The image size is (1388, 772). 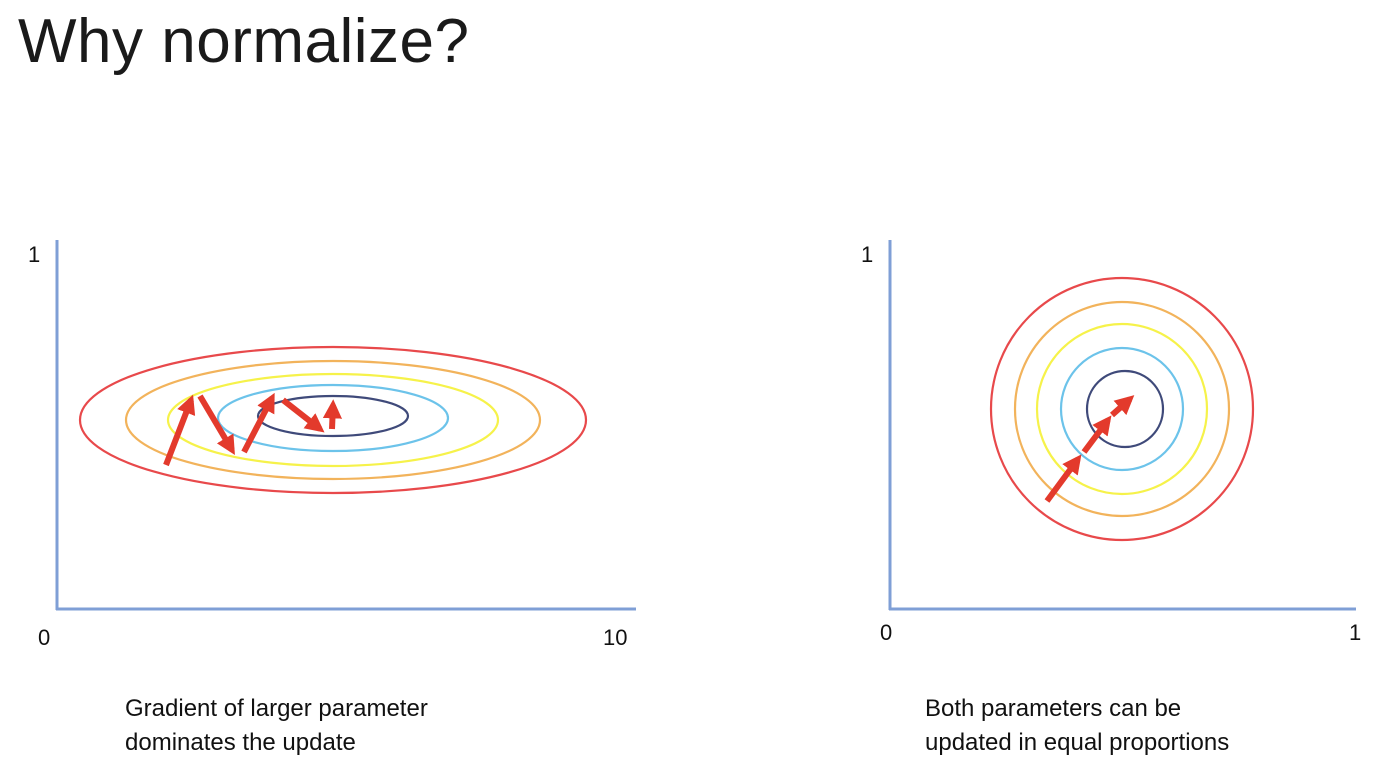 I want to click on right-contour-dark-navy, so click(x=1125, y=409).